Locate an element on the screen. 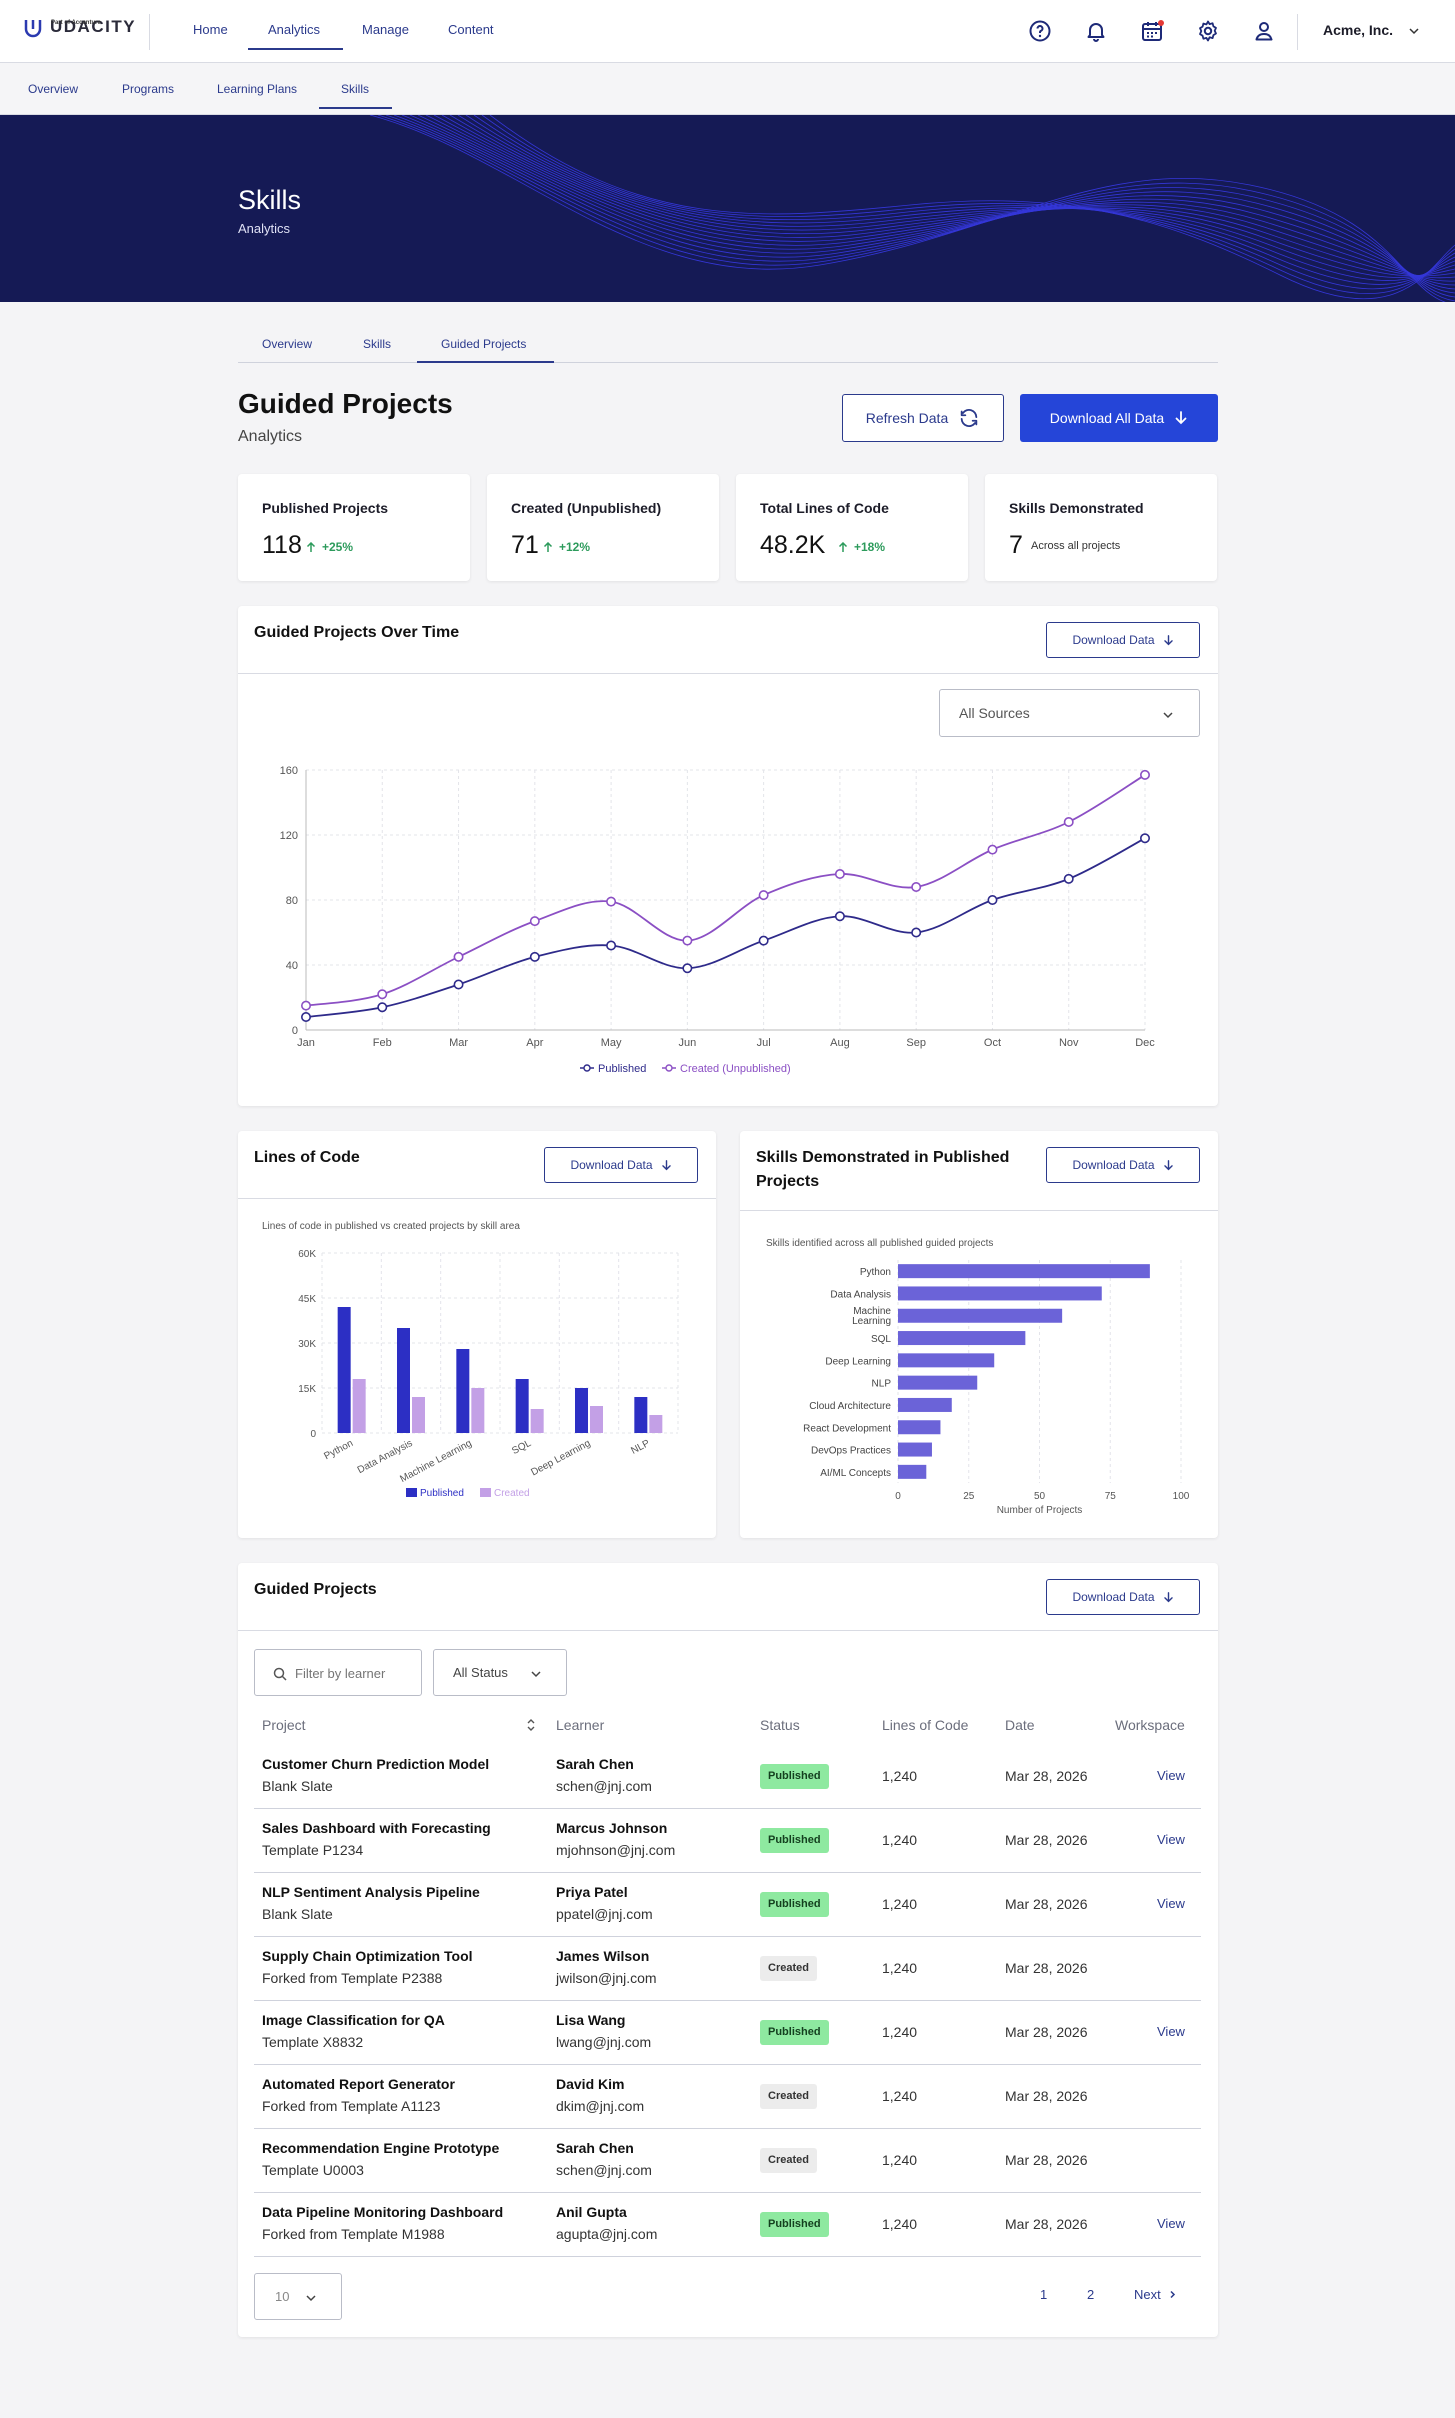 Image resolution: width=1455 pixels, height=2418 pixels. status-badge: Published is located at coordinates (794, 1776).